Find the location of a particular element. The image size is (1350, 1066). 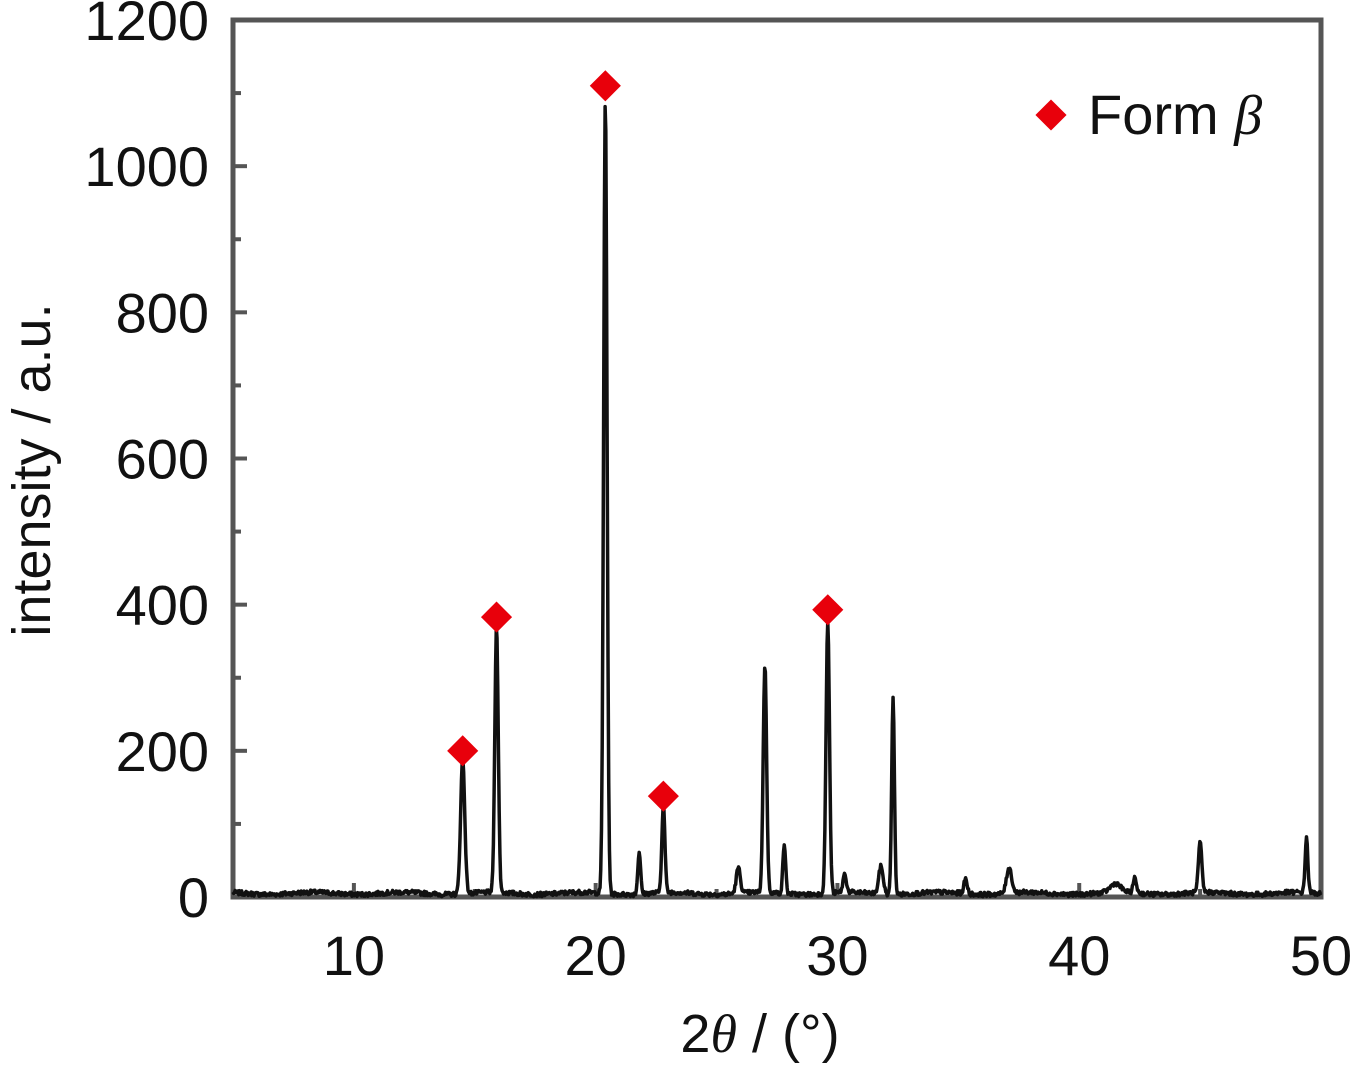

y-tick-label: 600 is located at coordinates (162, 459).